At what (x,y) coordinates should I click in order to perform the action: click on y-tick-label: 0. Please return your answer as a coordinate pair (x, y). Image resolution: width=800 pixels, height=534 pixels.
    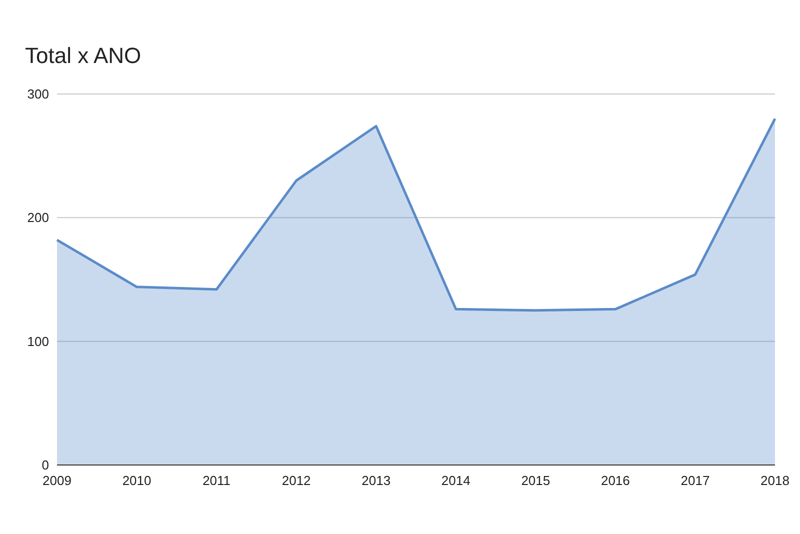
    Looking at the image, I should click on (45, 465).